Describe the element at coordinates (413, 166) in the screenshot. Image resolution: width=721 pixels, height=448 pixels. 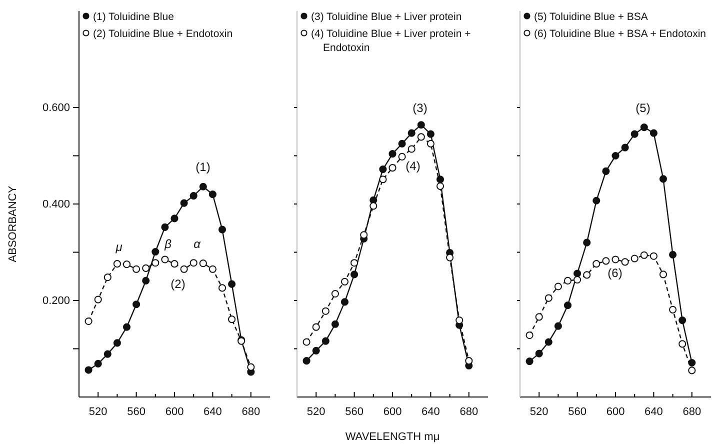
I see `annotation: (4)` at that location.